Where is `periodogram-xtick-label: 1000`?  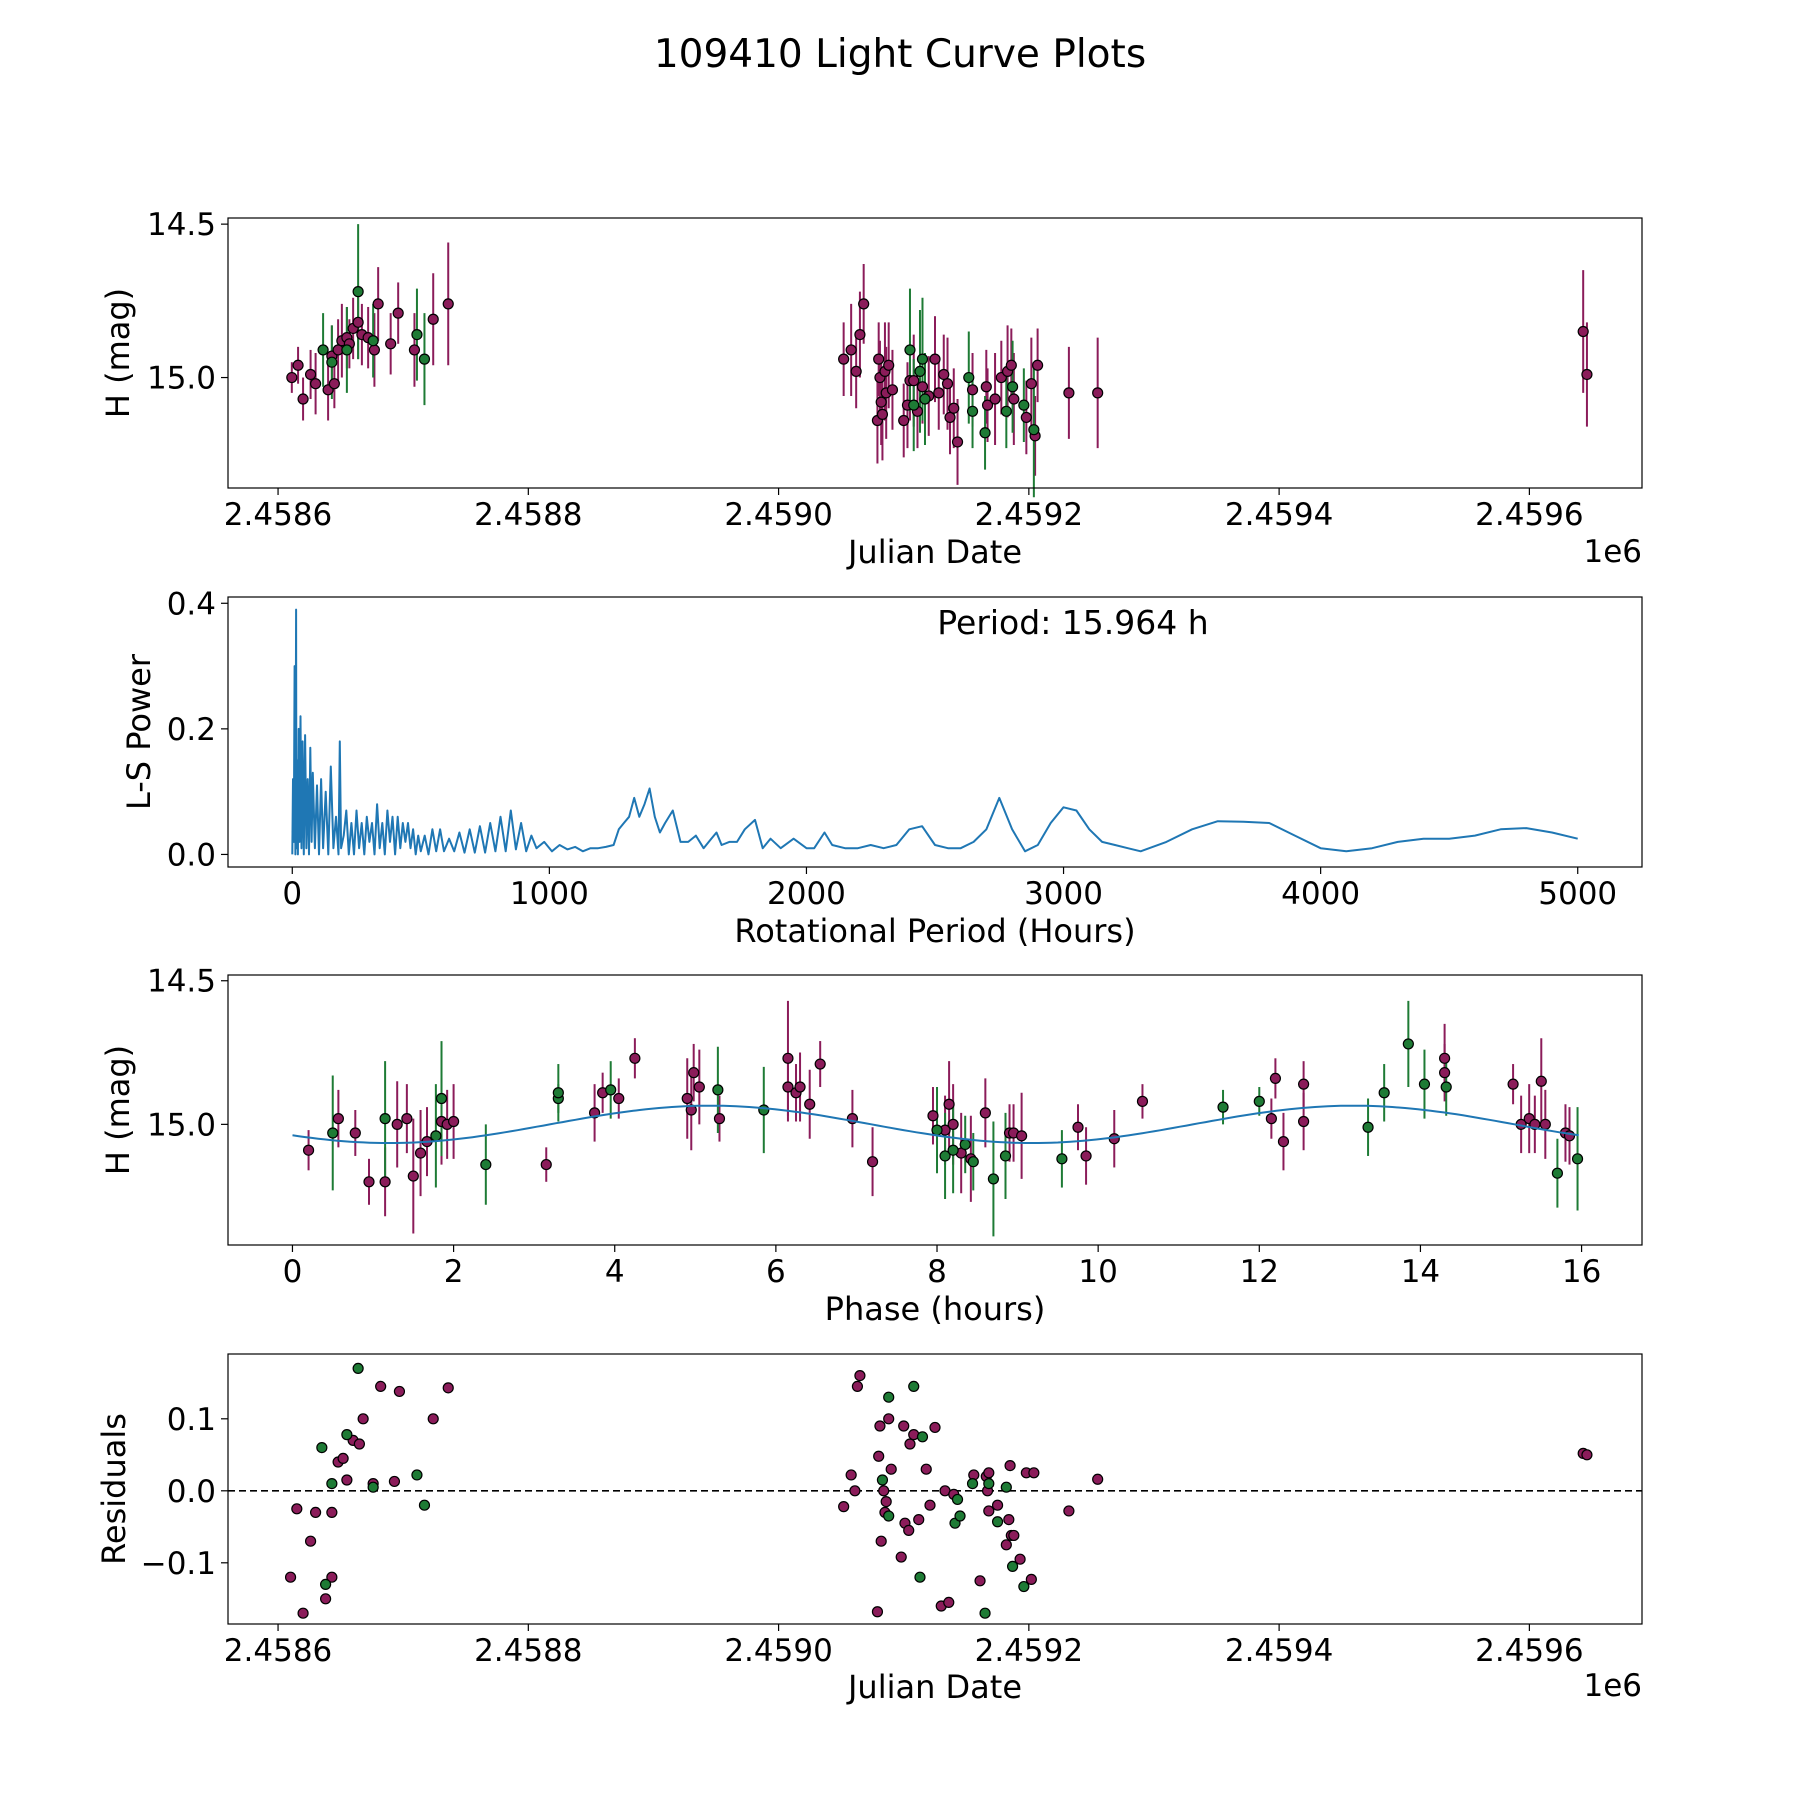 periodogram-xtick-label: 1000 is located at coordinates (549, 894).